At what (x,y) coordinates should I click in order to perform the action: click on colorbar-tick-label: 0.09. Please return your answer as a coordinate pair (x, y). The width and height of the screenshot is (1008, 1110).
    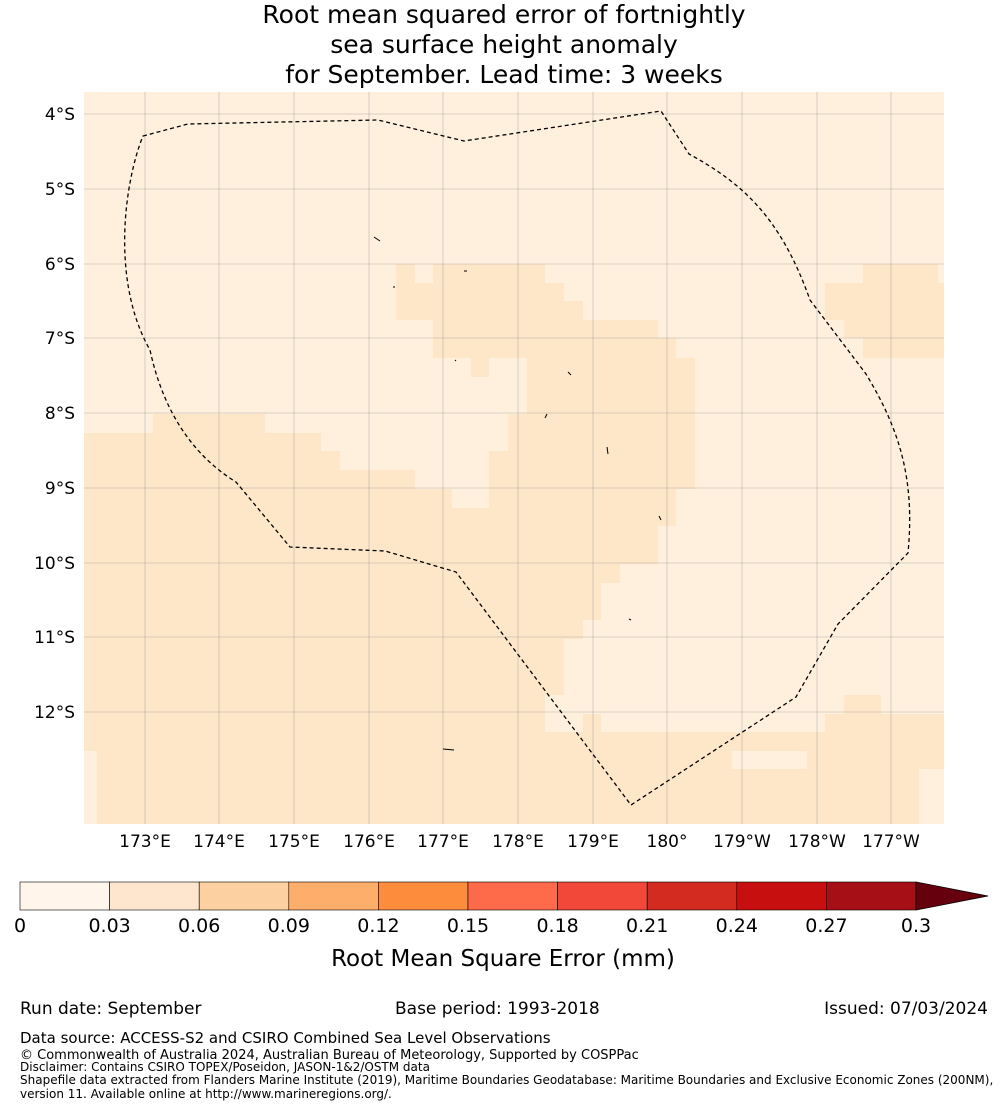
    Looking at the image, I should click on (289, 926).